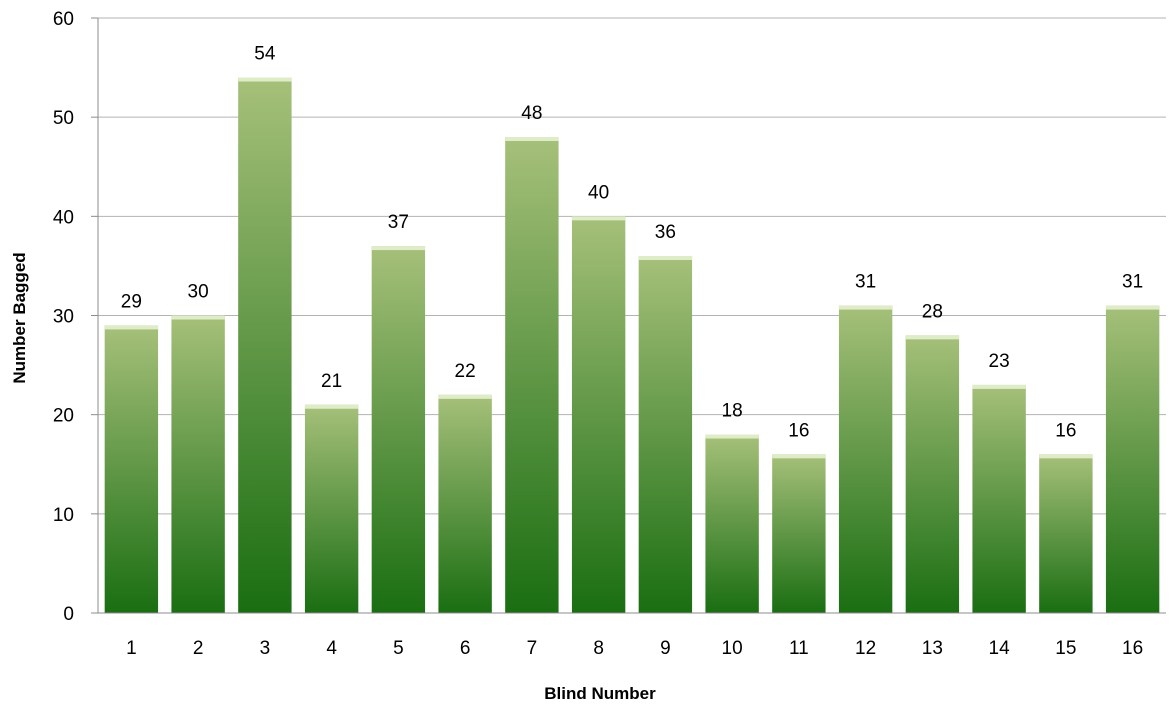  I want to click on x-tick-label-9: 9, so click(665, 648).